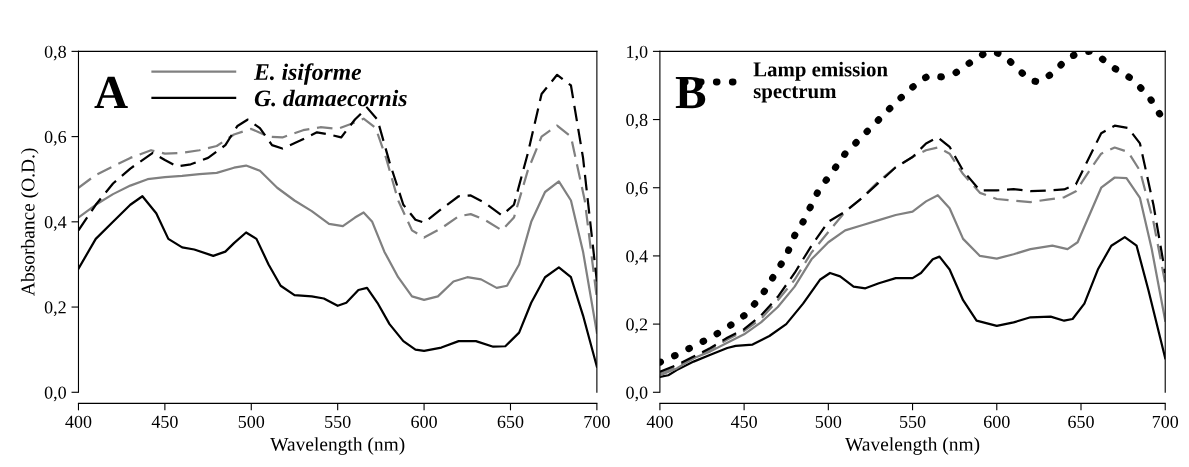 The image size is (1189, 467). I want to click on y-tick-label: 1,0, so click(637, 53).